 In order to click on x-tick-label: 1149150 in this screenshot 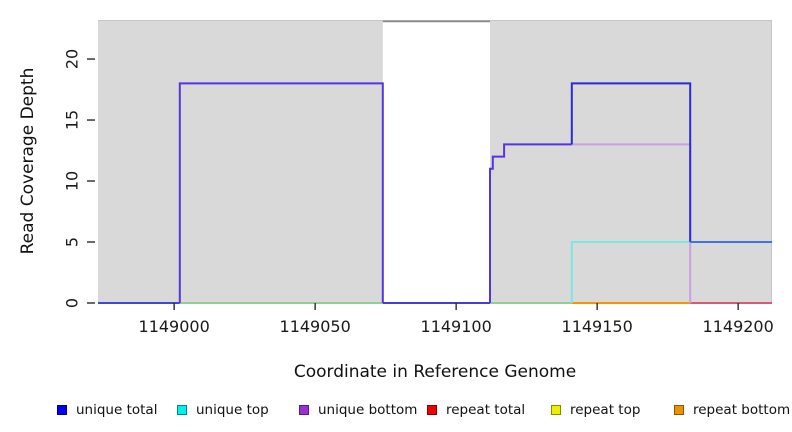, I will do `click(597, 326)`.